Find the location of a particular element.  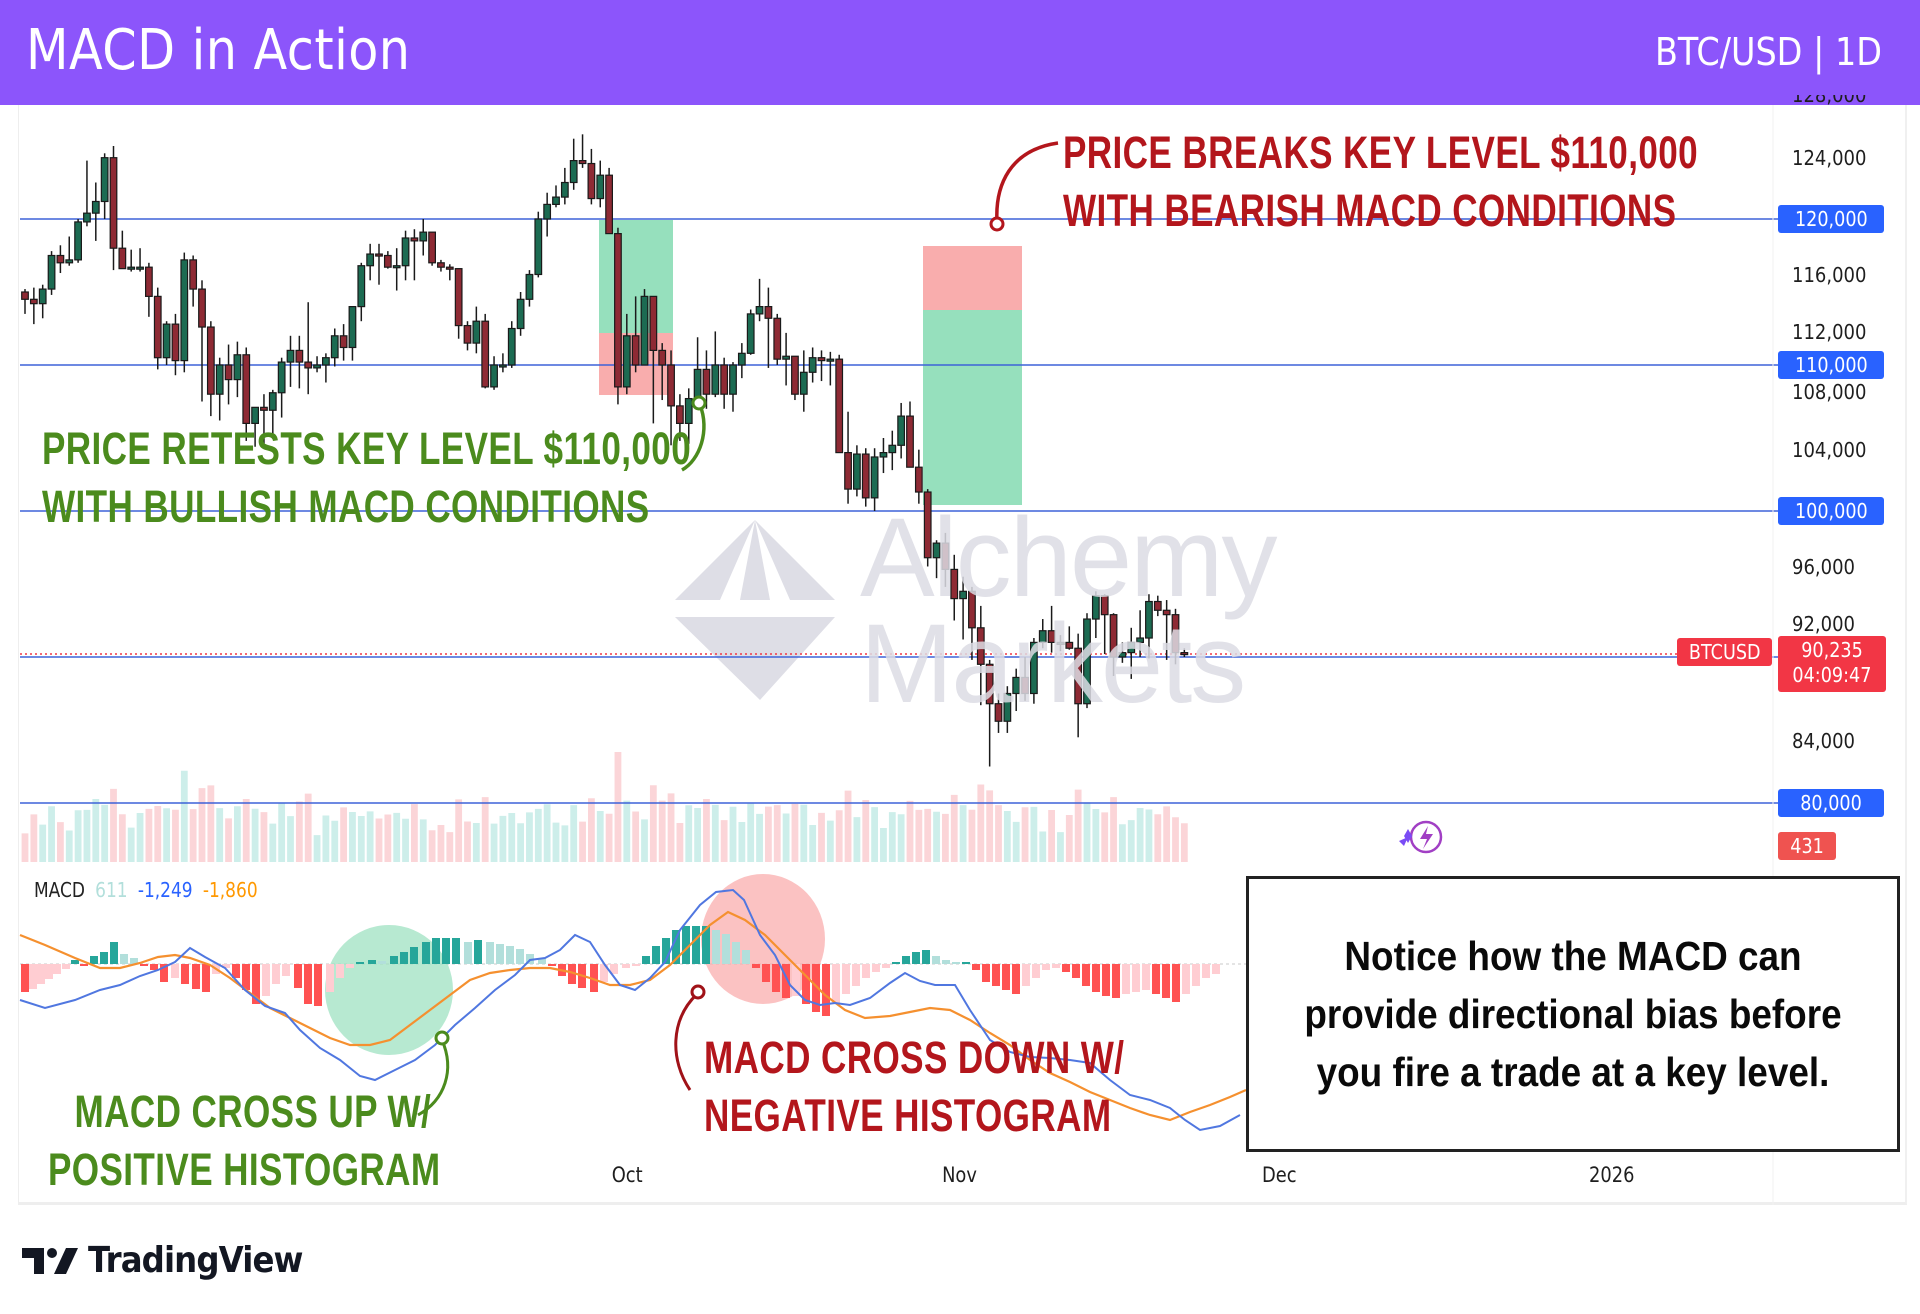

cross-down-callout-arrow is located at coordinates (686, 1041).